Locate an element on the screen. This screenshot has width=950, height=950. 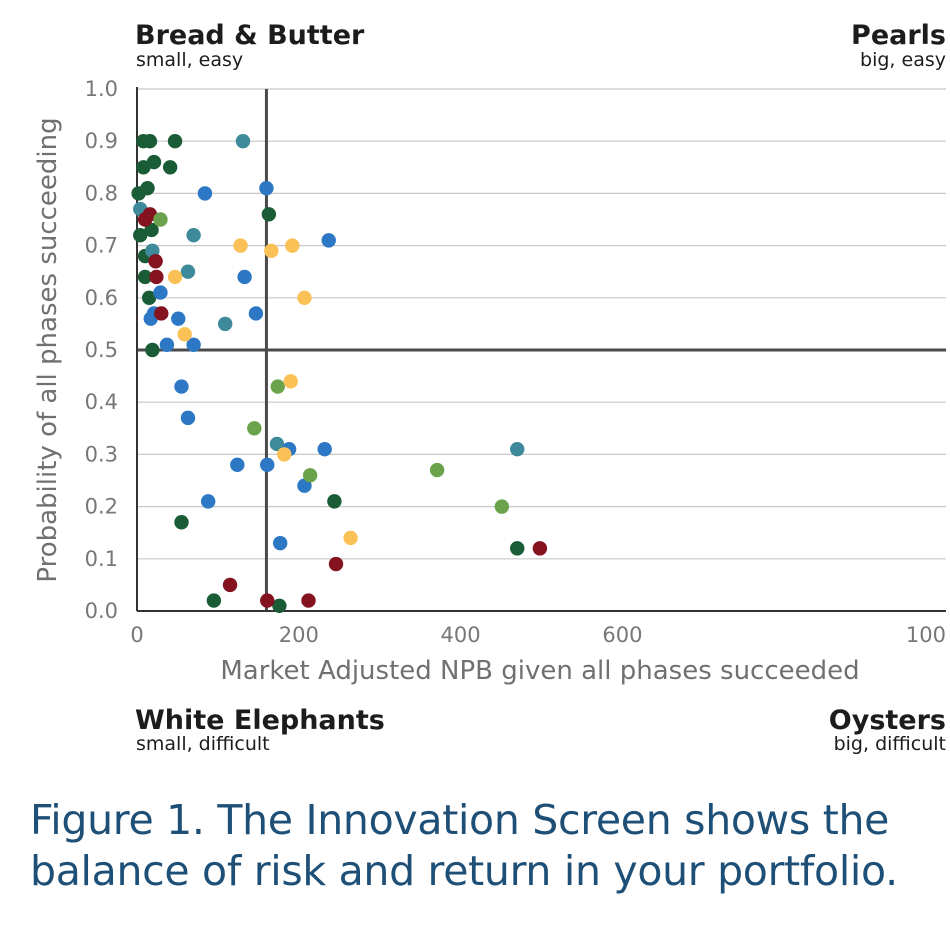
quadrant-subtitle-bottom-right: big, difficult is located at coordinates (890, 744).